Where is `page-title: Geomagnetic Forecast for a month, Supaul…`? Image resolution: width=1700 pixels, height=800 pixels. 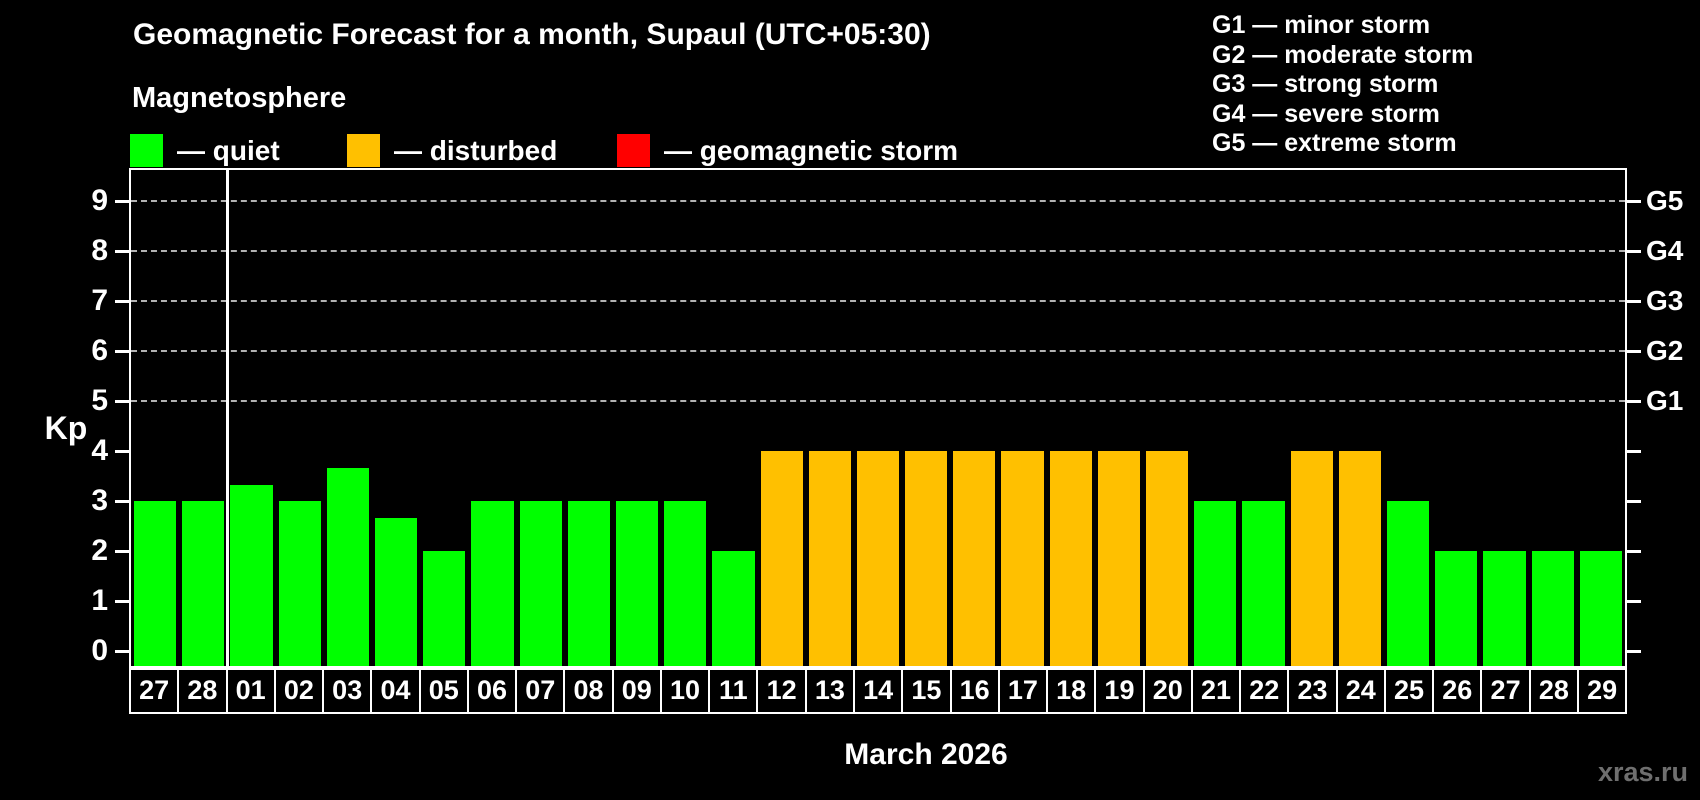 page-title: Geomagnetic Forecast for a month, Supaul… is located at coordinates (532, 34).